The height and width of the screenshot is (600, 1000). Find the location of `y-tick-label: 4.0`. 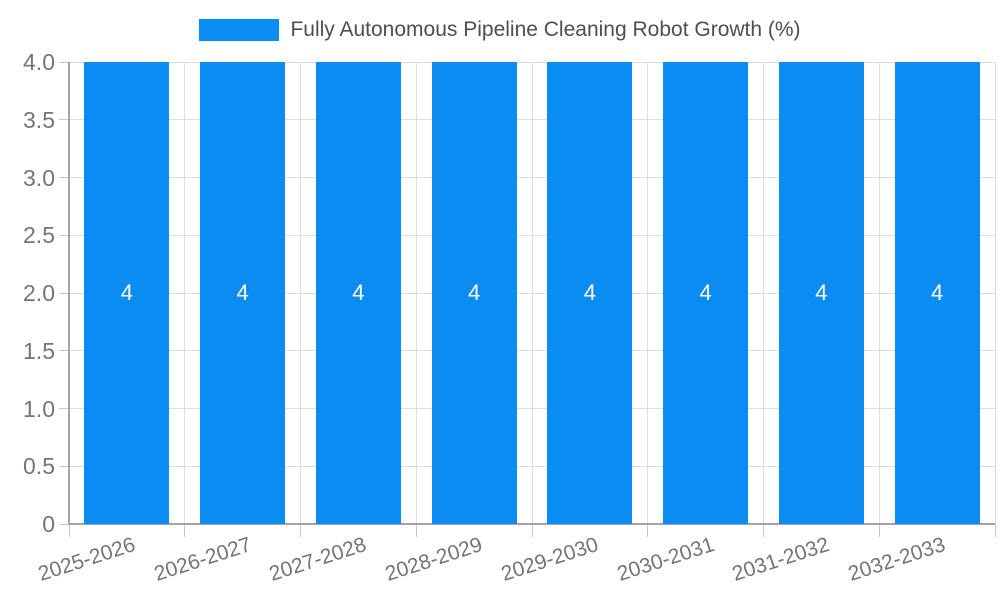

y-tick-label: 4.0 is located at coordinates (39, 62).